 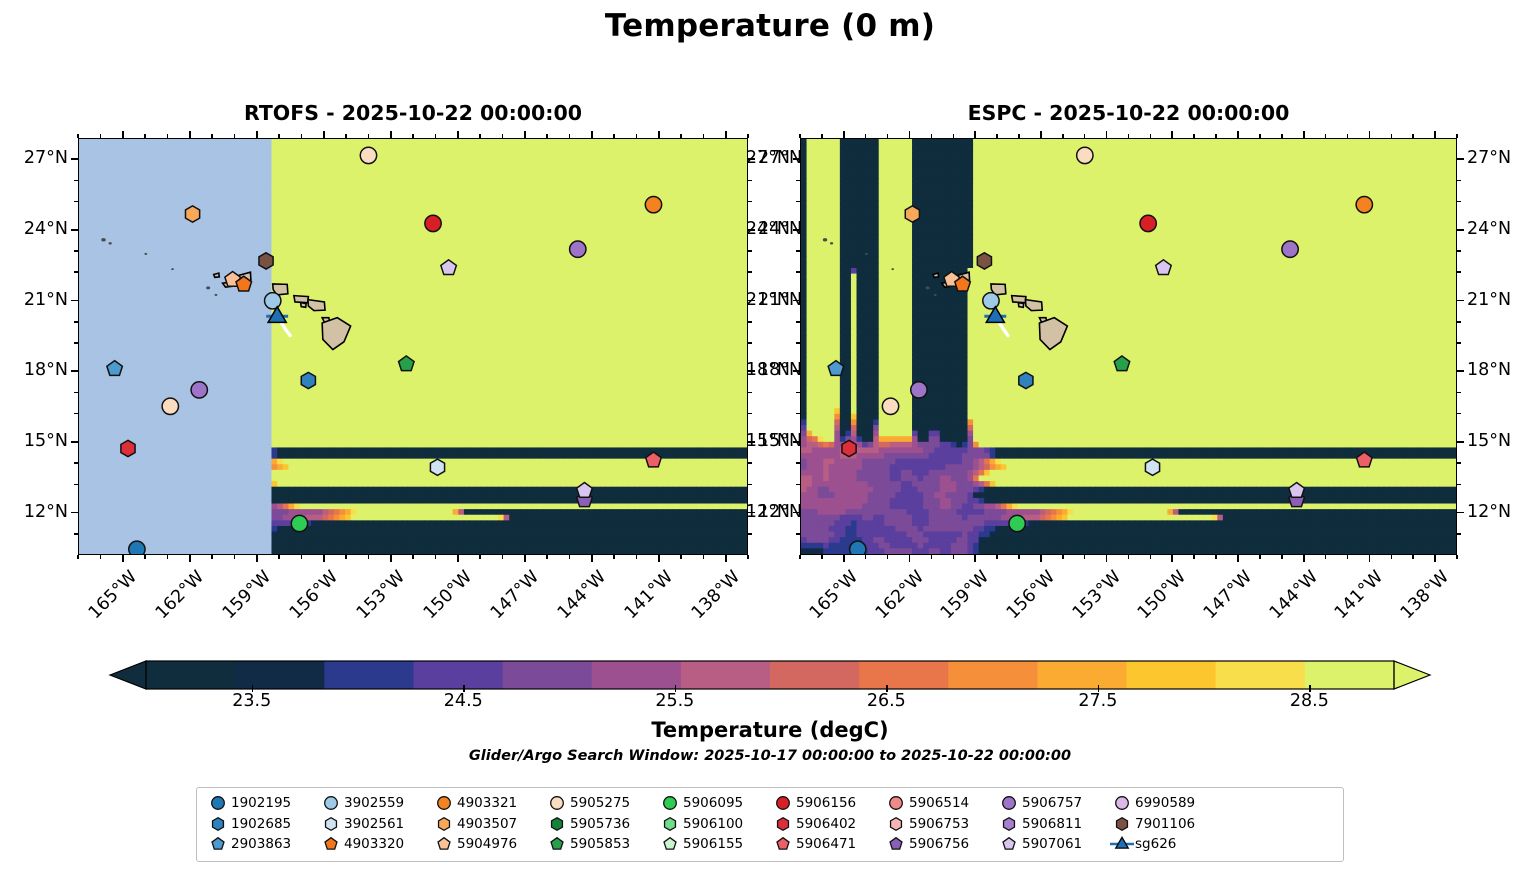 I want to click on colorbar-tick-label: 27.5, so click(x=1098, y=701).